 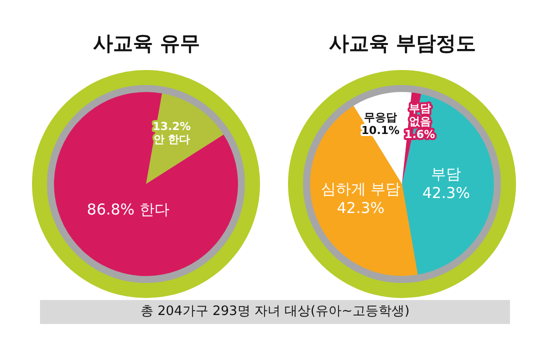 I want to click on slice-label: 86.8% 한다, so click(x=128, y=209).